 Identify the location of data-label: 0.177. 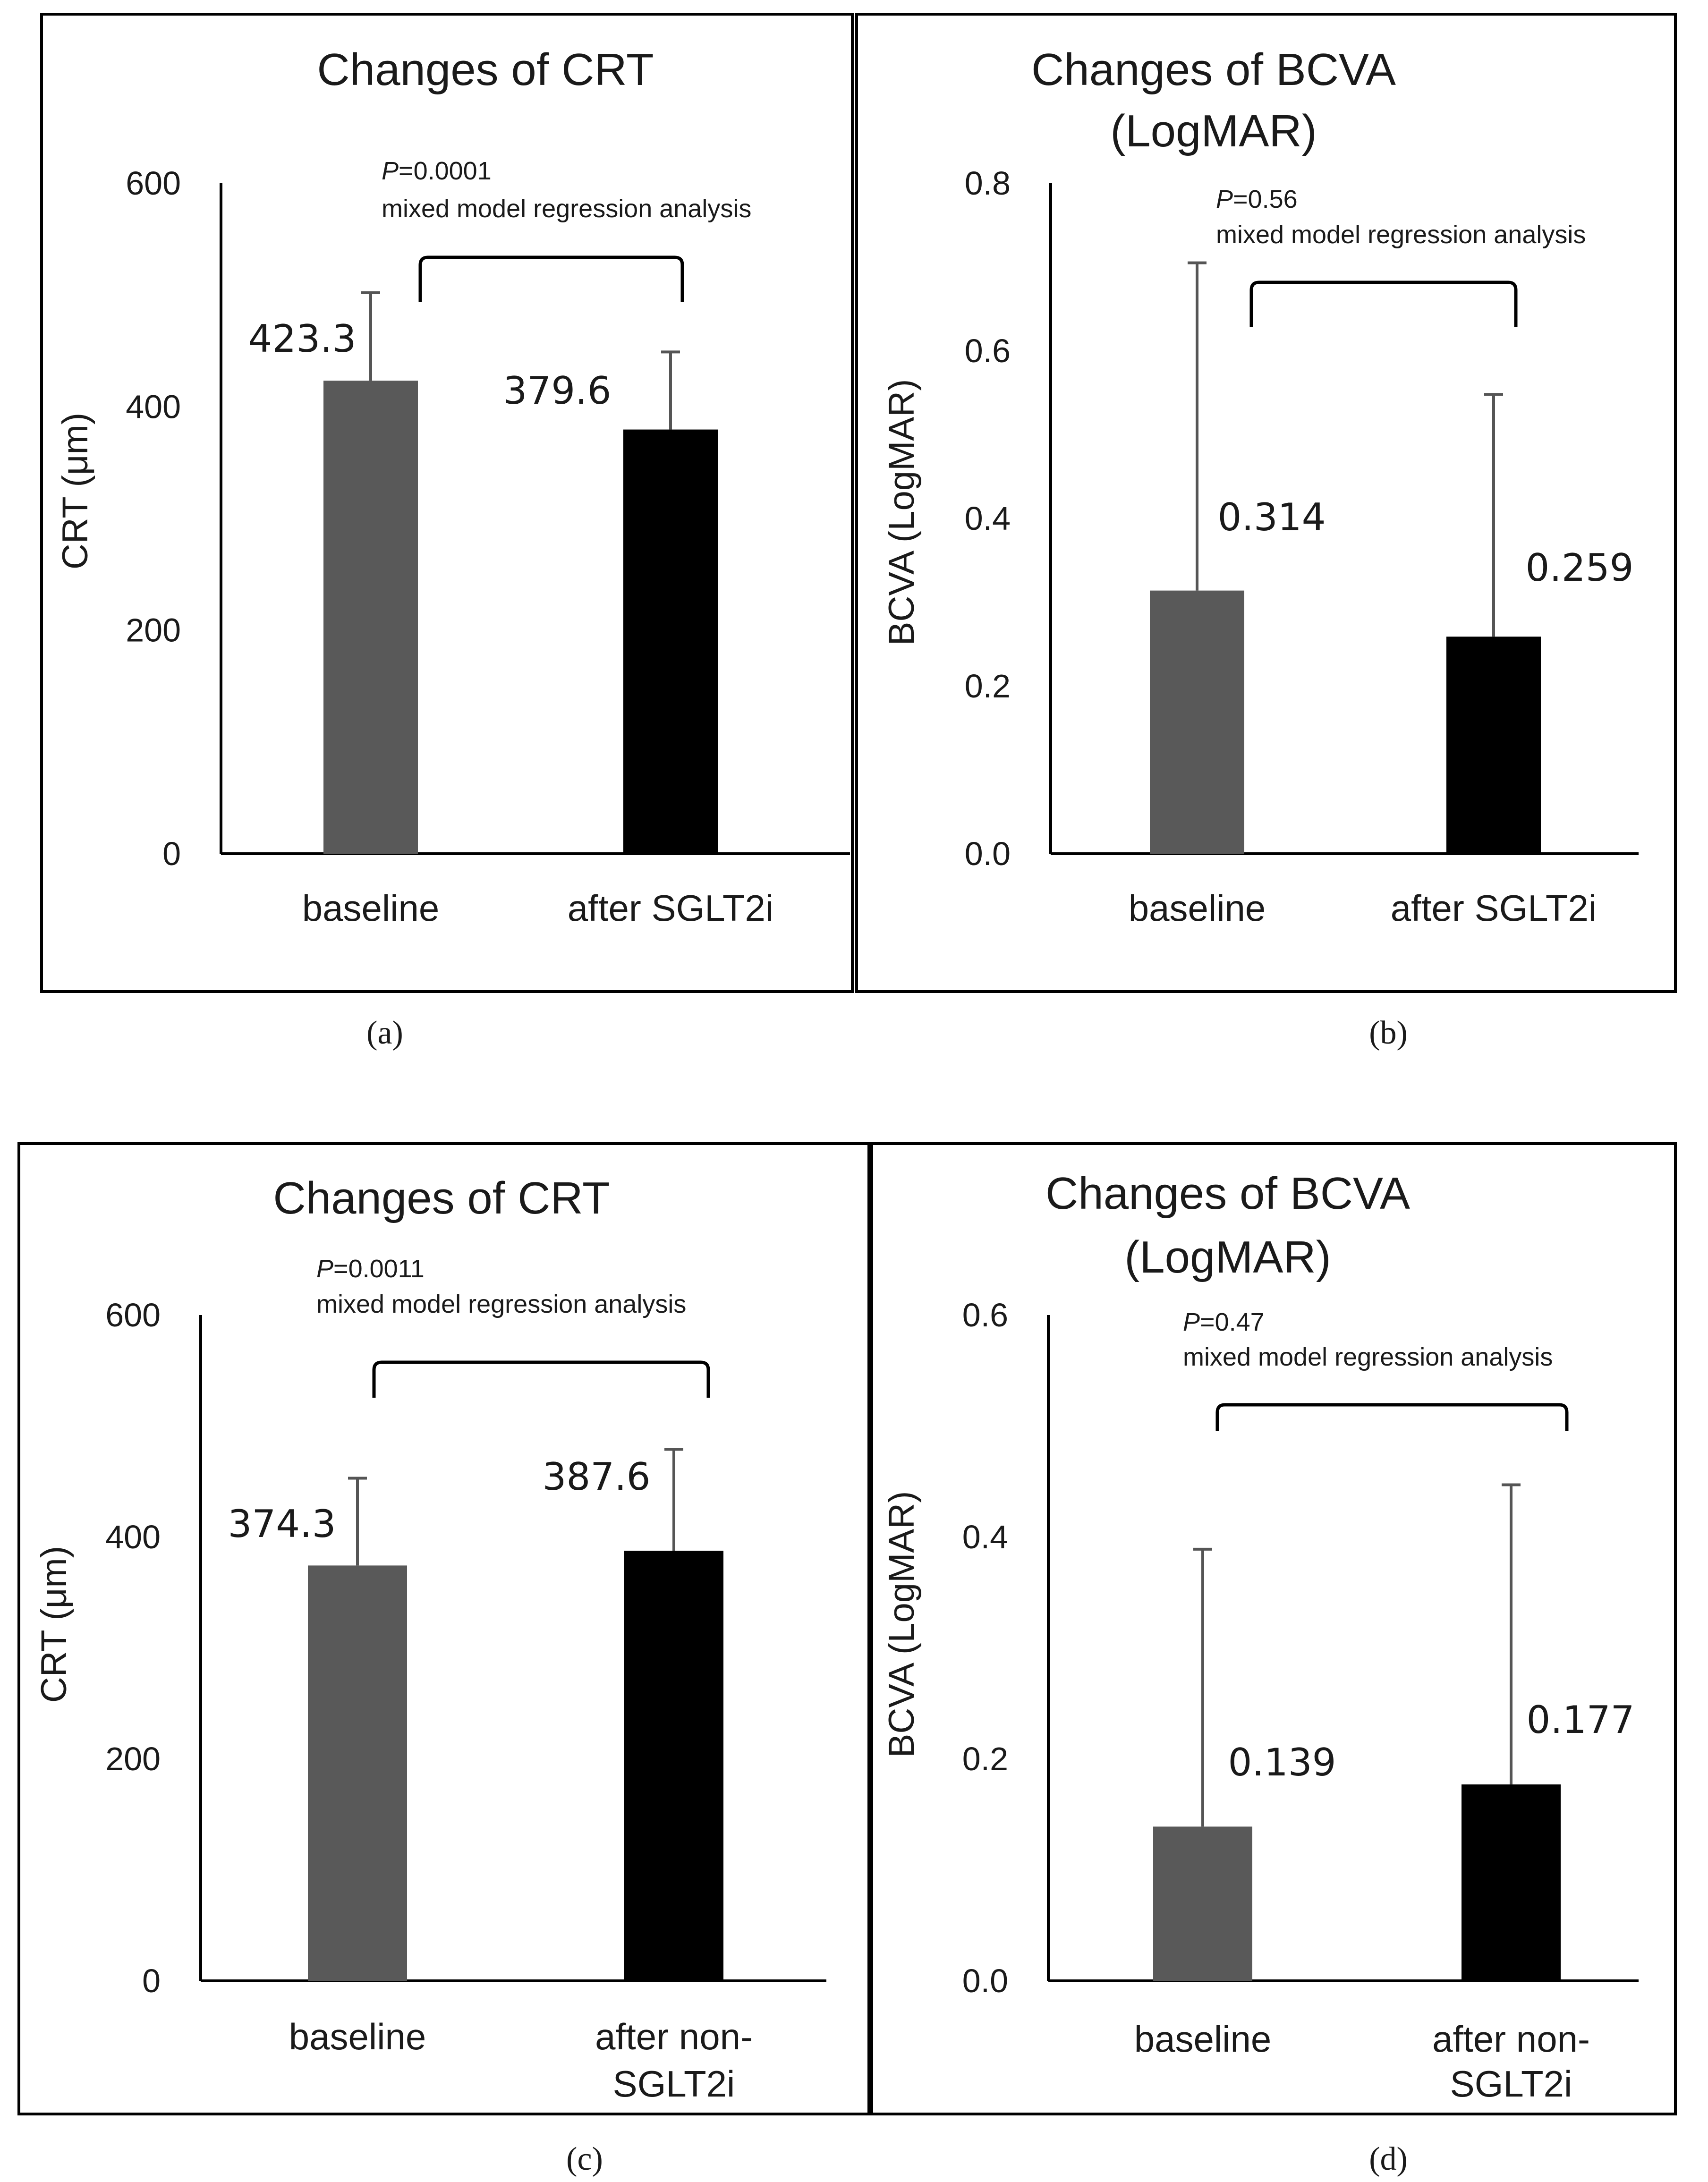
(1580, 1720).